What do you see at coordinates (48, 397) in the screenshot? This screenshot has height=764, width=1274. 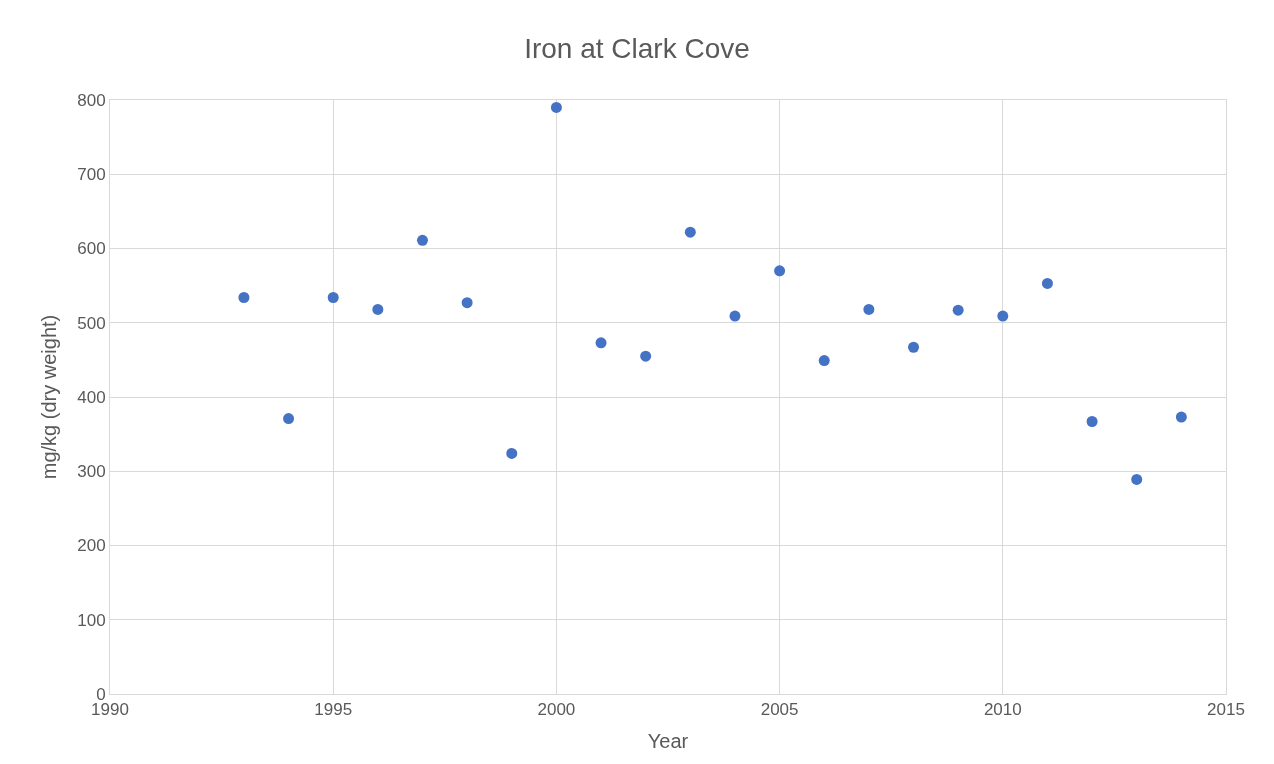 I see `y-axis-title: mg/kg (dry weight)` at bounding box center [48, 397].